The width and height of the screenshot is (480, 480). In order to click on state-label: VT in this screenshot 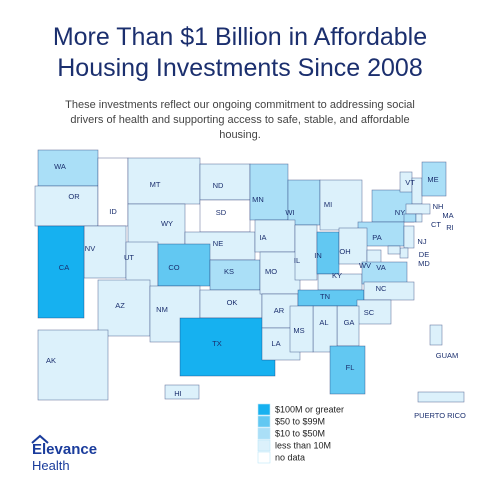, I will do `click(410, 182)`.